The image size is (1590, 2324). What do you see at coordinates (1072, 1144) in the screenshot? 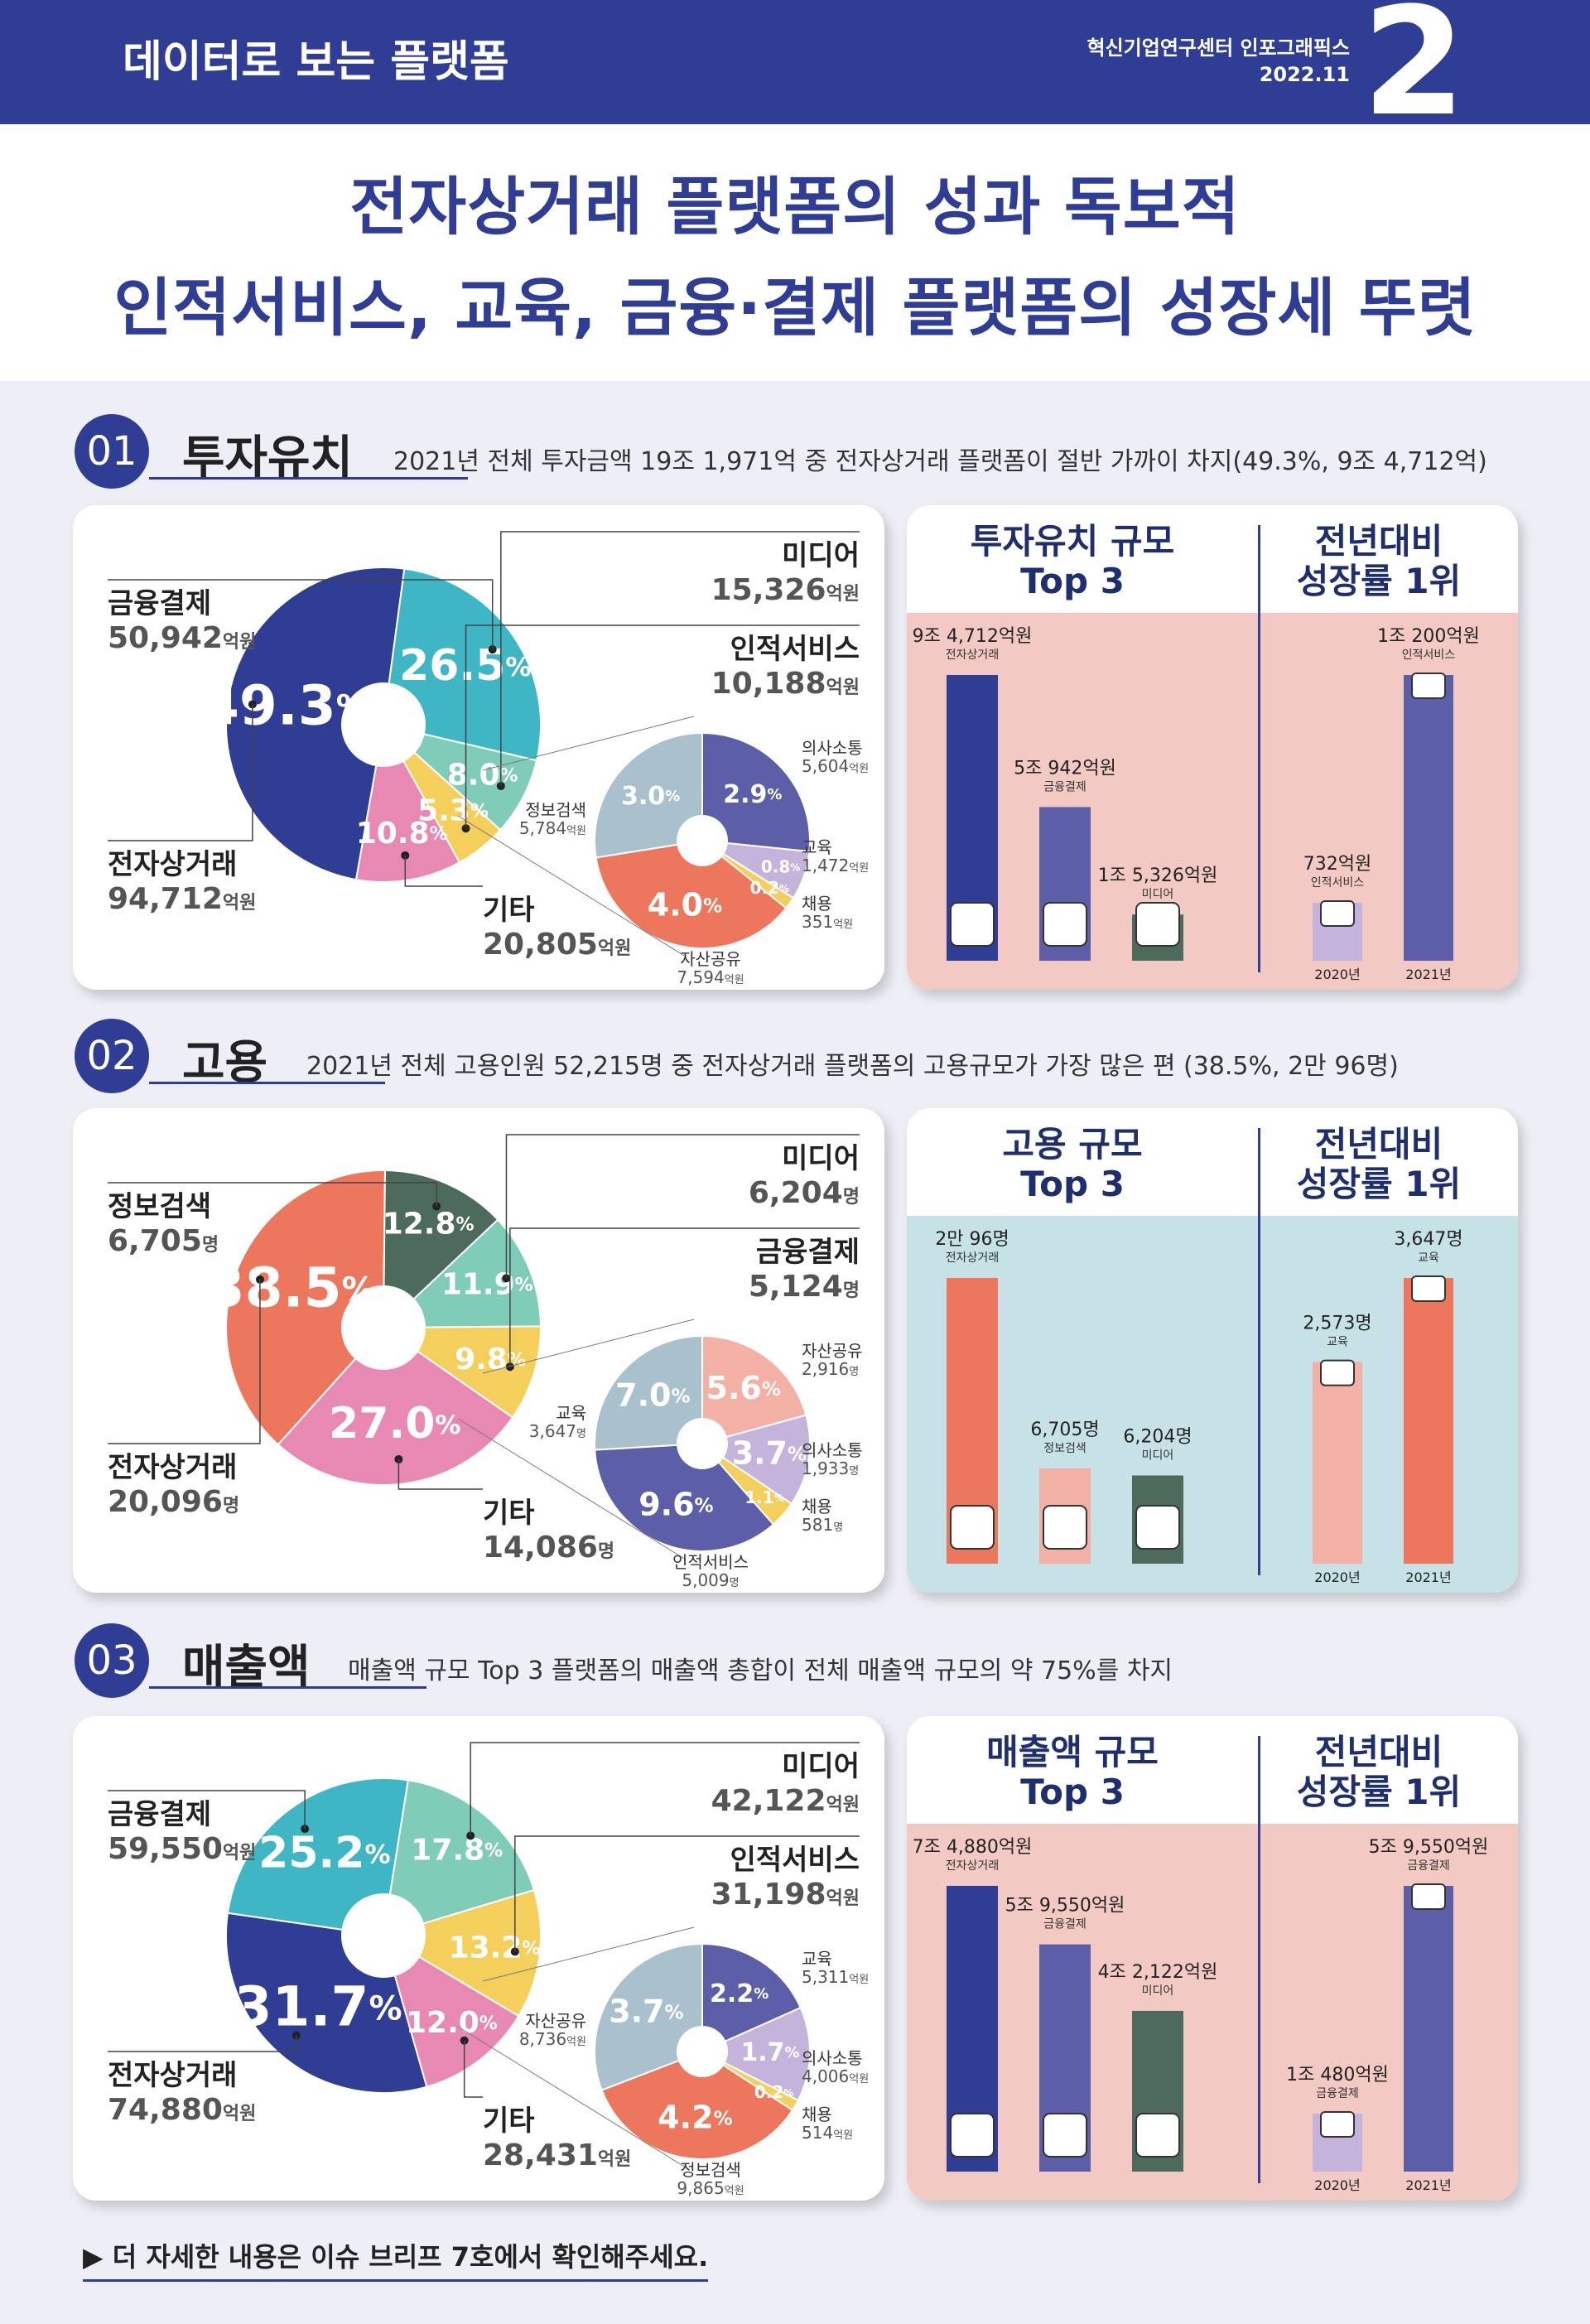
I see `top3-title-line1: 고용 규모` at bounding box center [1072, 1144].